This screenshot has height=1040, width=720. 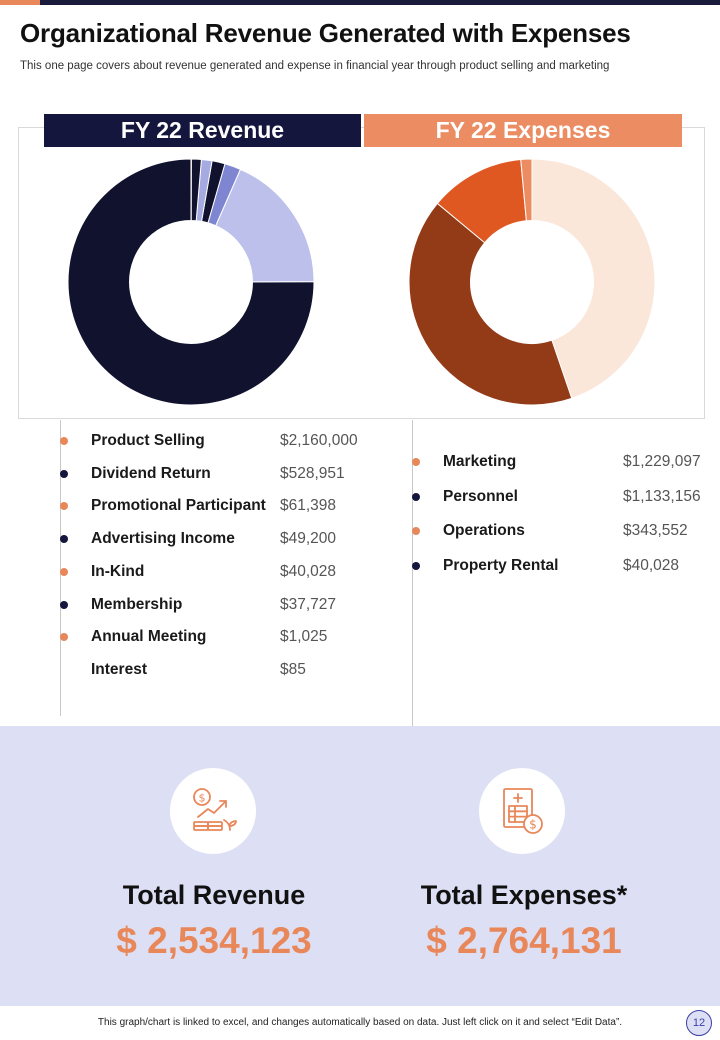 I want to click on revenue-legend-item: Interest $85, so click(x=198, y=670).